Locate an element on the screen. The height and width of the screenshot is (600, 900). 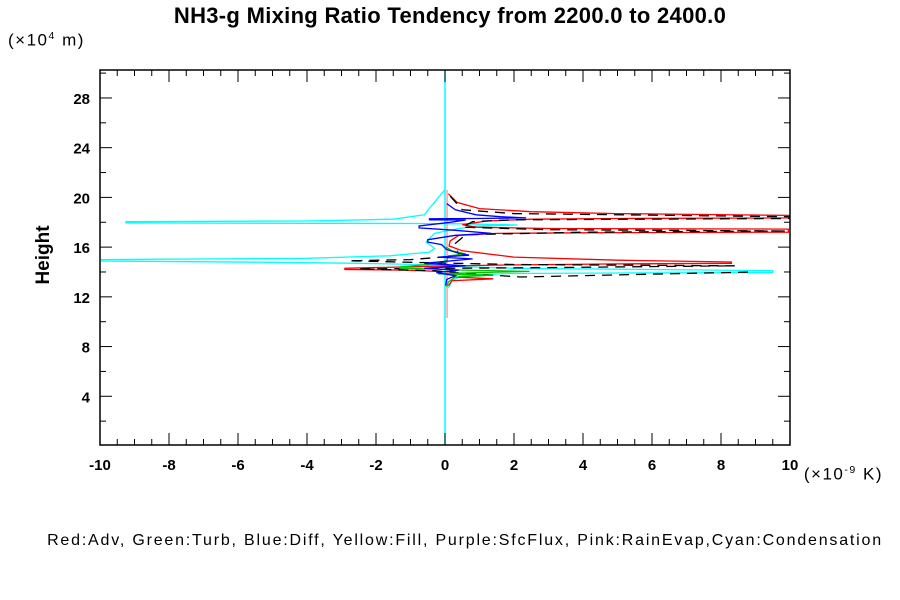
x-tick-label: 2 is located at coordinates (514, 465).